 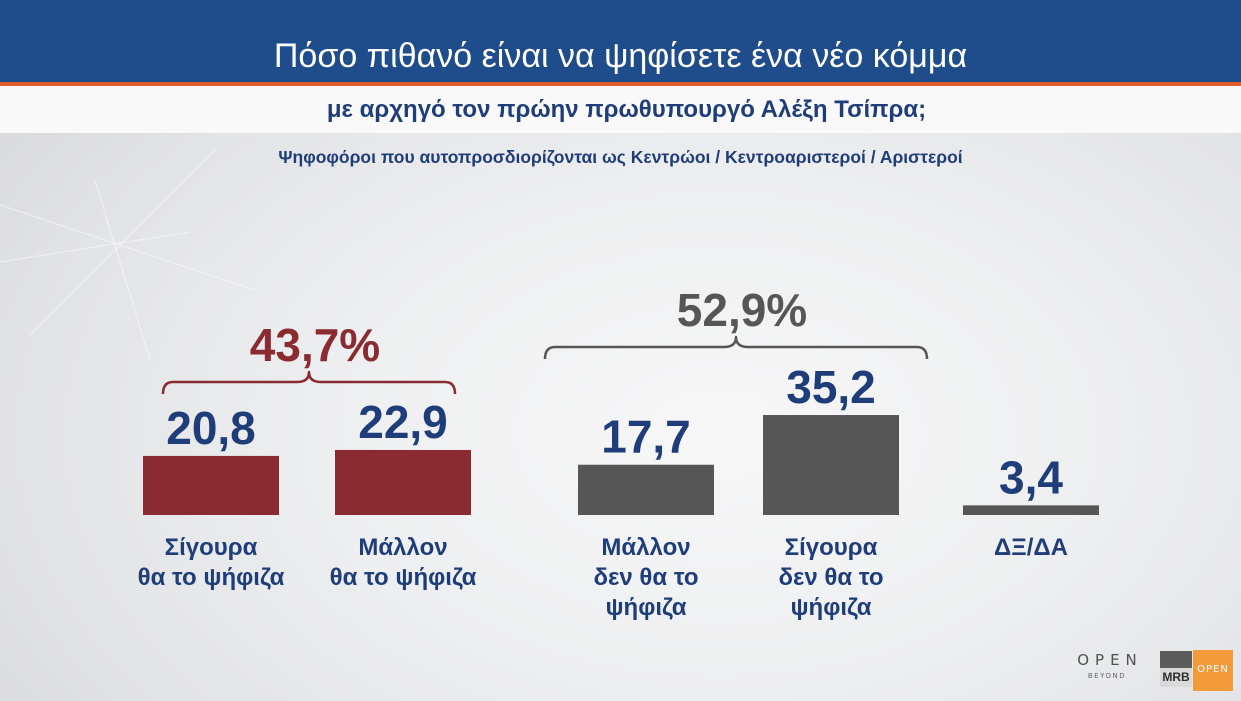 I want to click on category-label-1: Μάλλον θα το ψήφιζα, so click(x=403, y=562).